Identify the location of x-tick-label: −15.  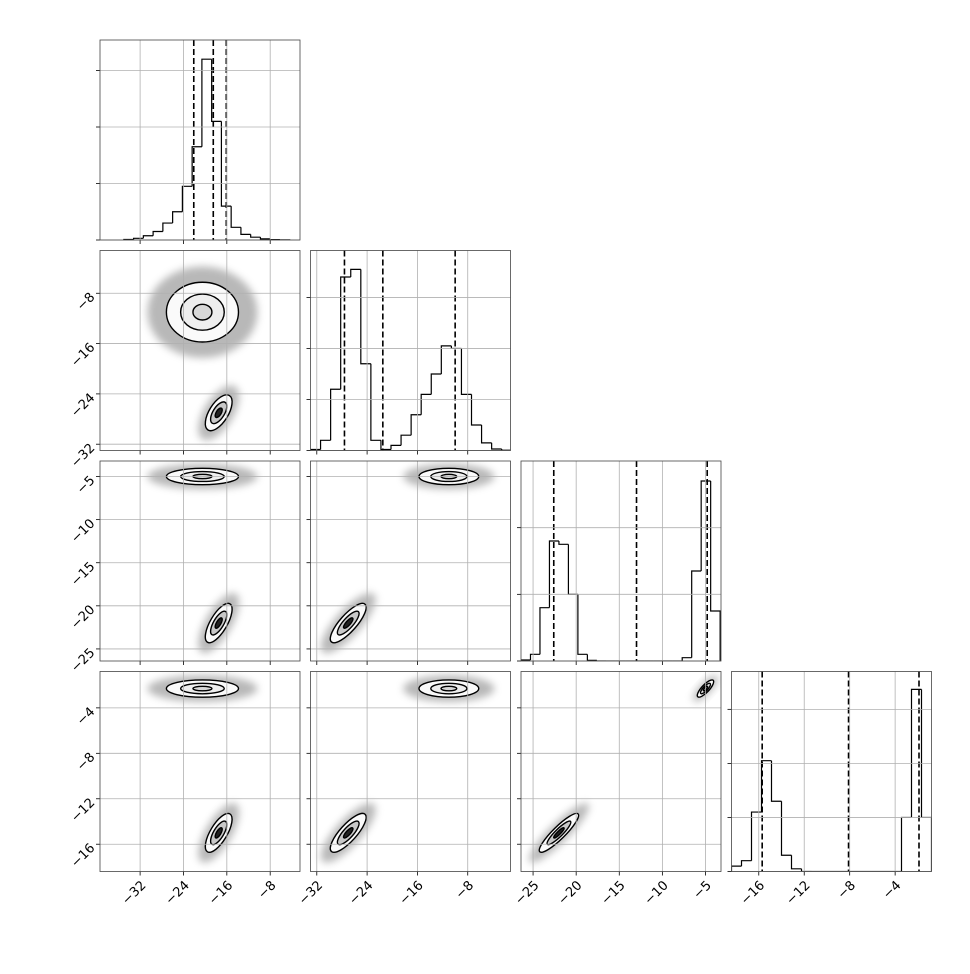
(614, 893).